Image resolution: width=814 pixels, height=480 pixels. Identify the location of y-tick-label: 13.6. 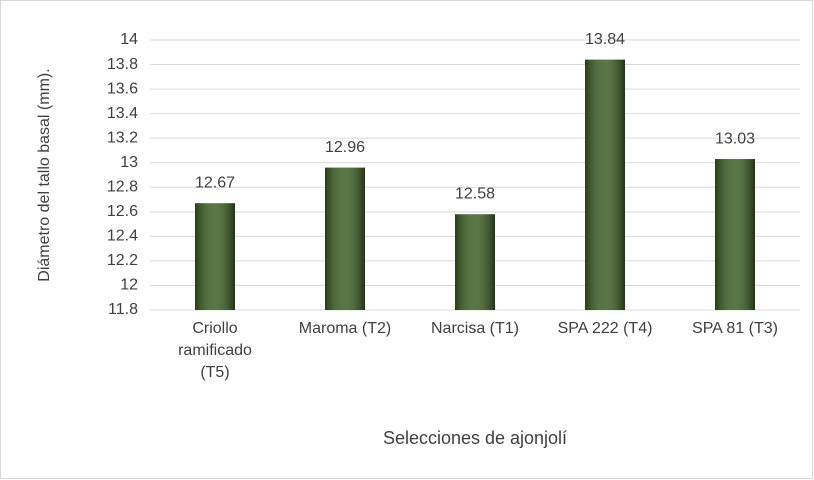
(122, 88).